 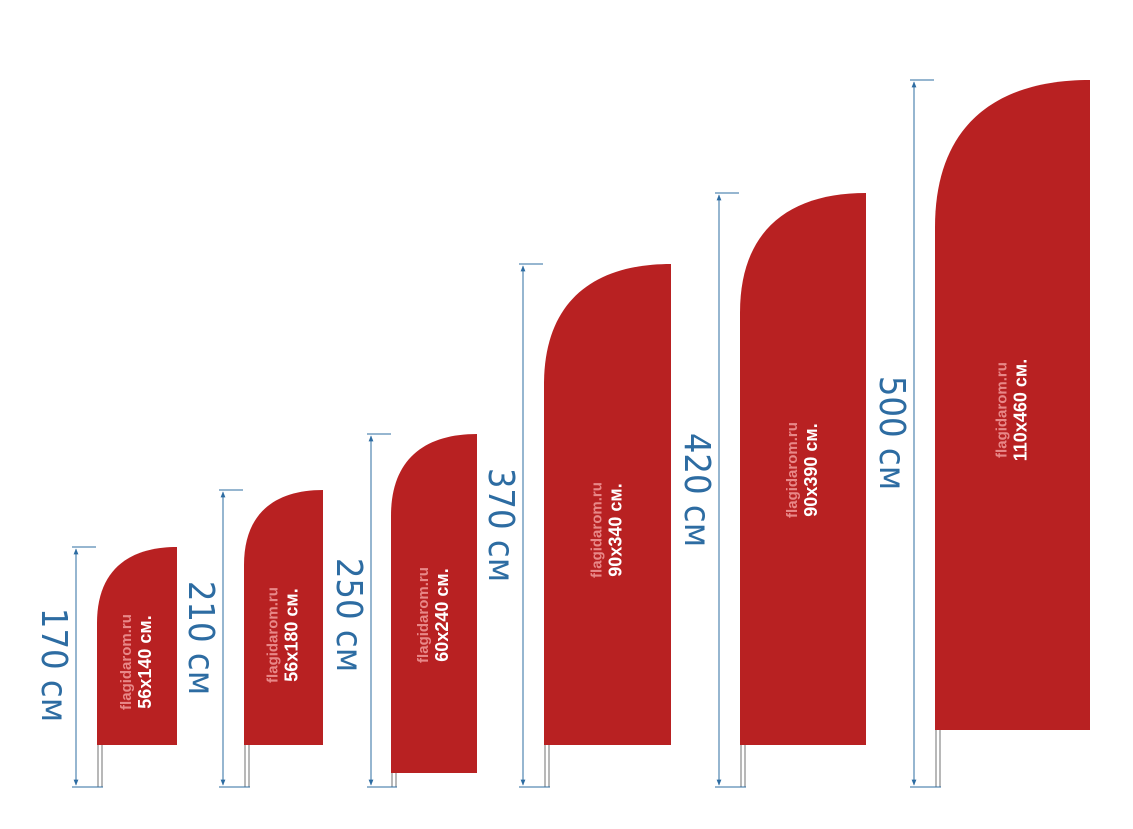 What do you see at coordinates (1020, 410) in the screenshot?
I see `flag-size: 110x460 см.` at bounding box center [1020, 410].